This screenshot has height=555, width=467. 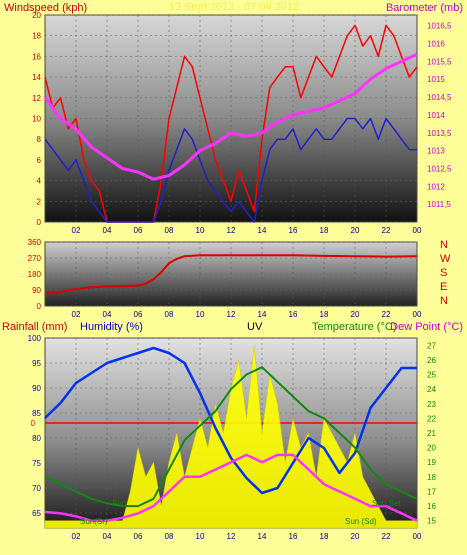 I want to click on barometer-axis-label: Barometer (mb), so click(x=424, y=8).